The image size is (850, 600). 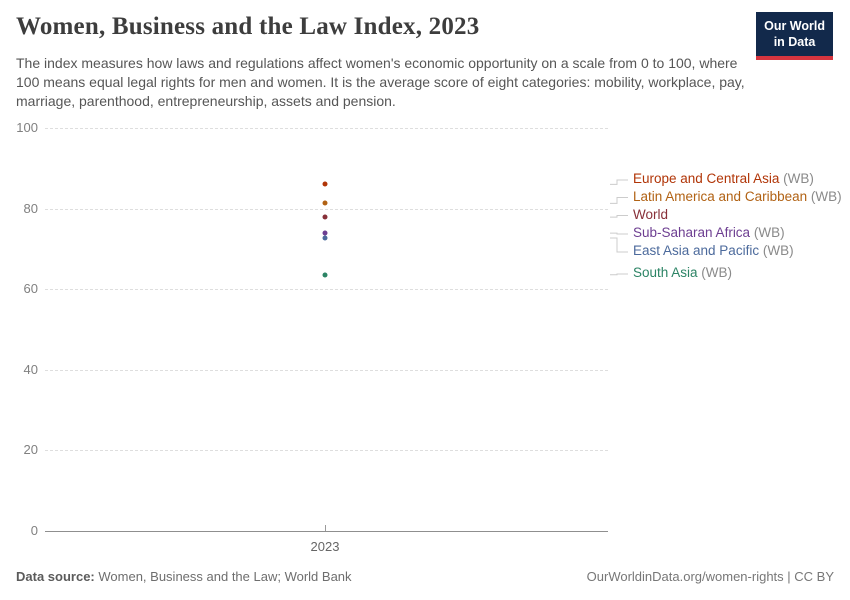 What do you see at coordinates (696, 250) in the screenshot?
I see `legend-label: East Asia and Pacific` at bounding box center [696, 250].